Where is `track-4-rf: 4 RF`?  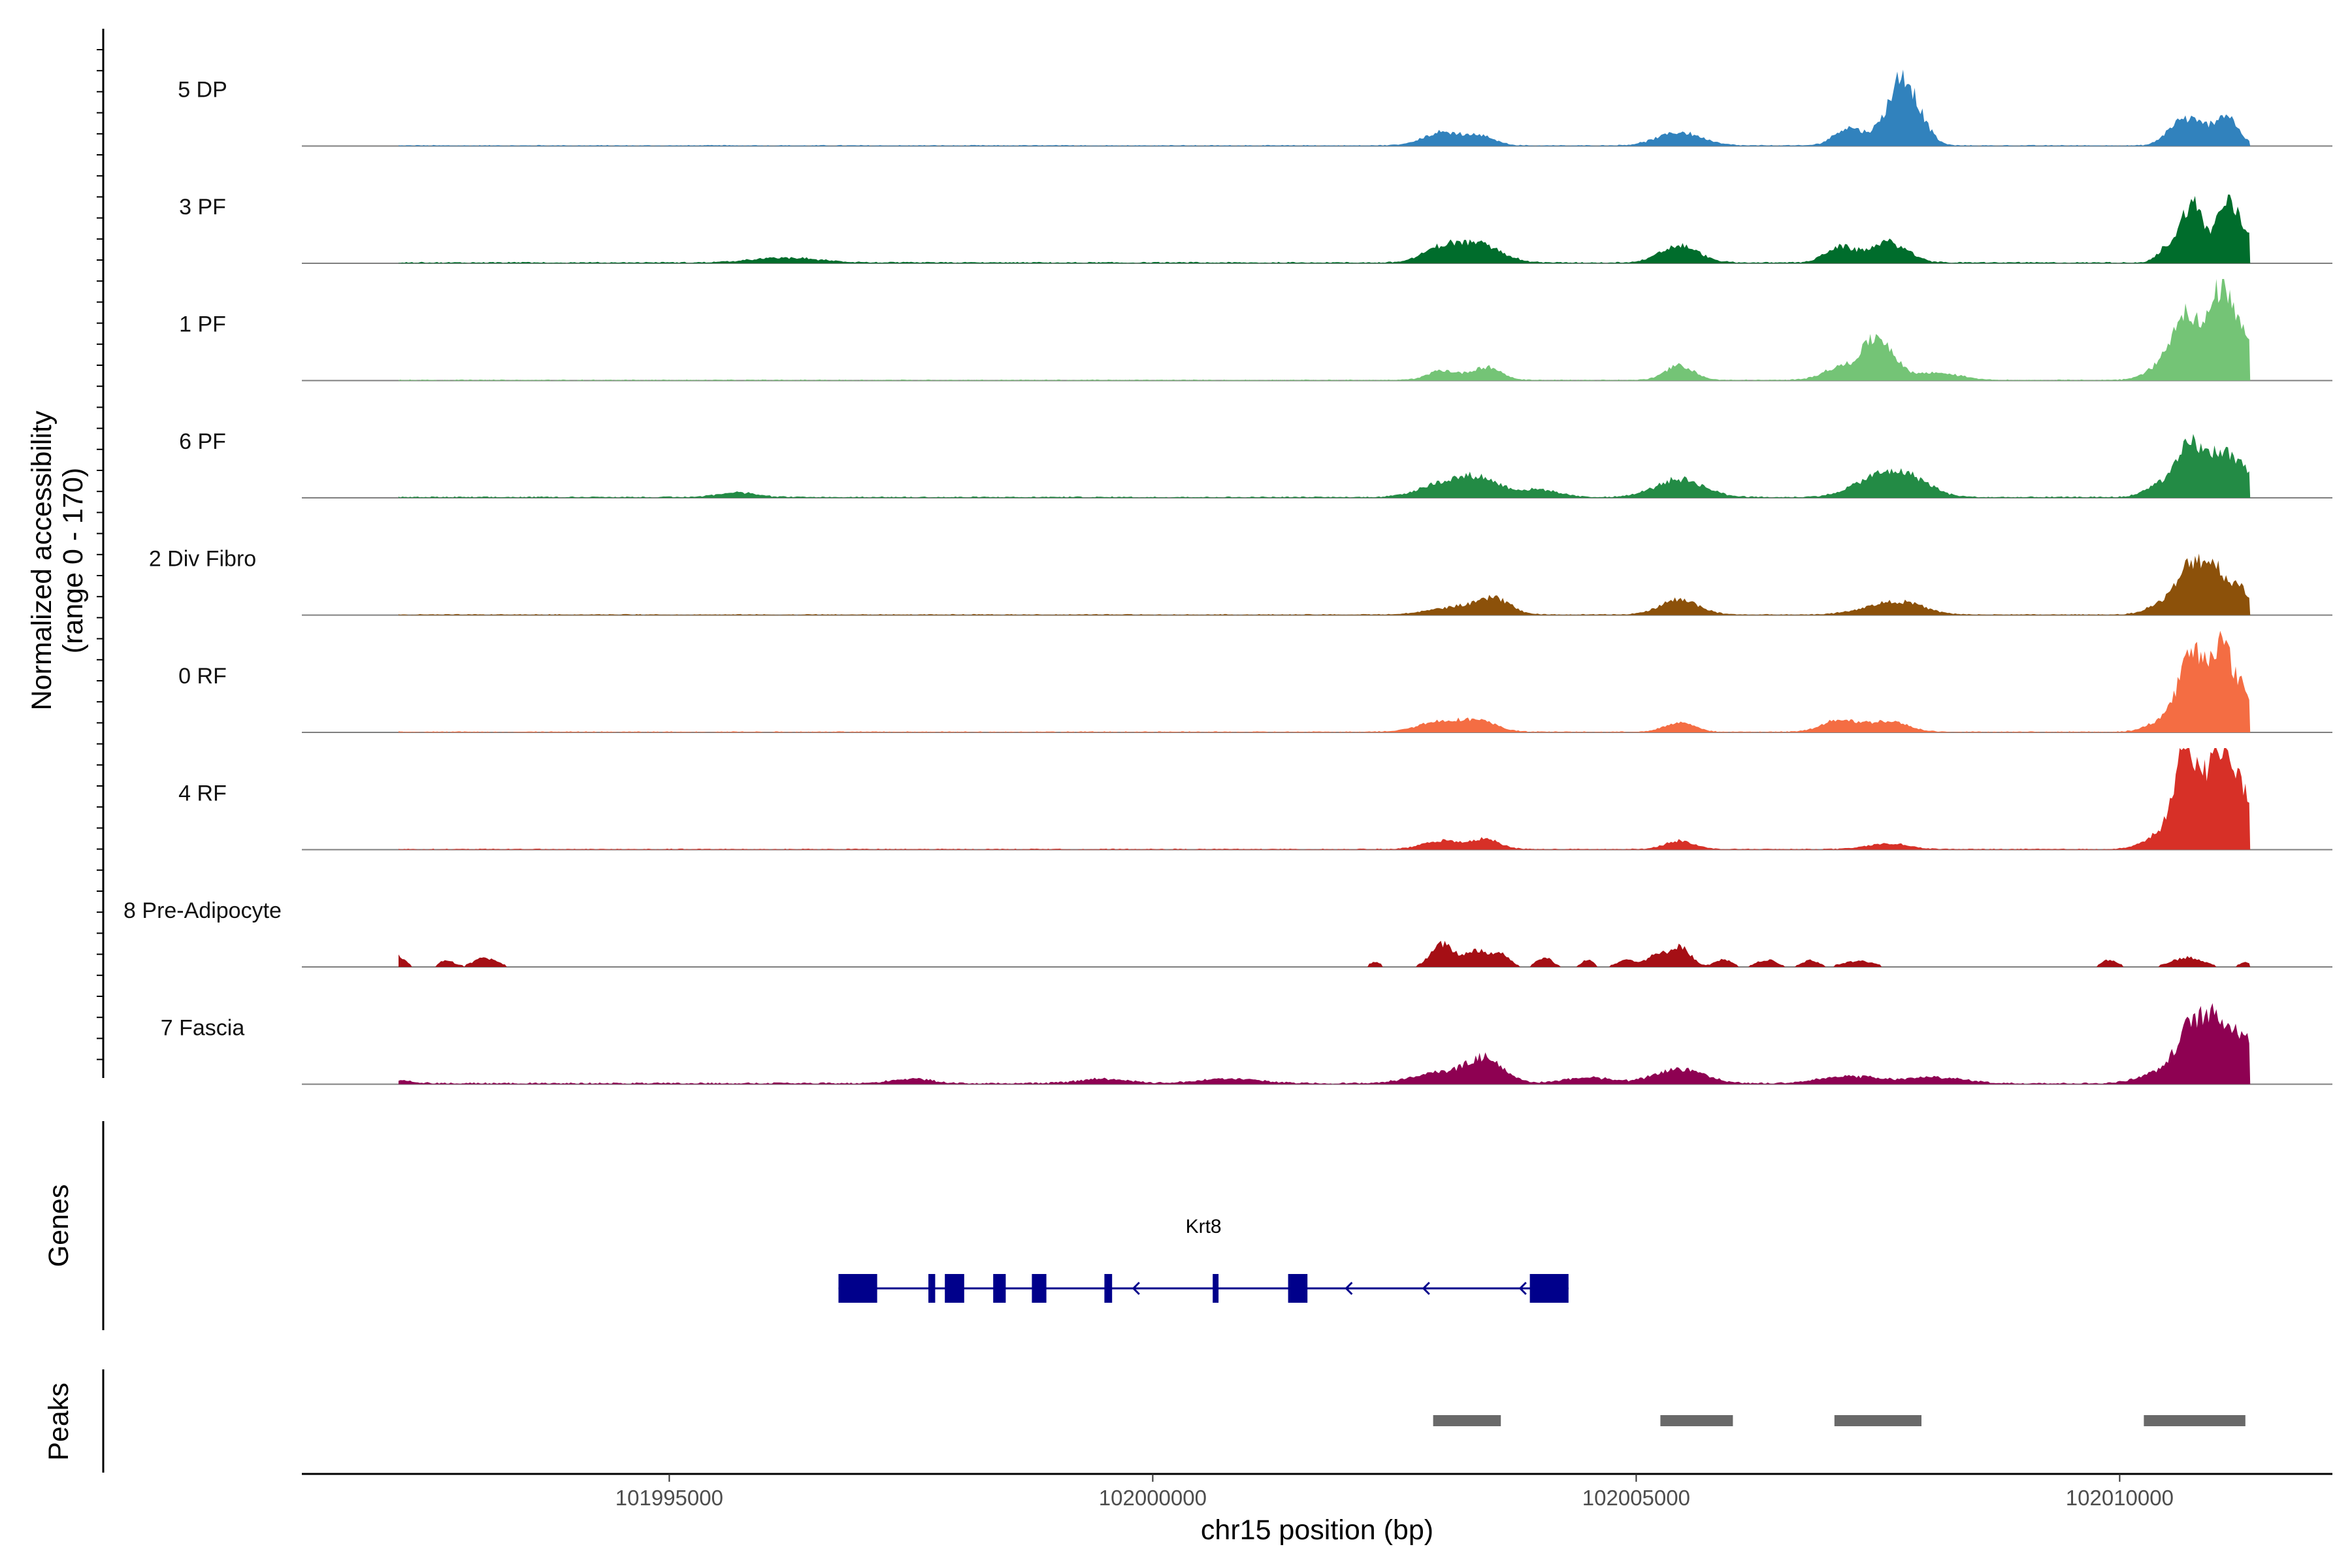 track-4-rf: 4 RF is located at coordinates (1255, 799).